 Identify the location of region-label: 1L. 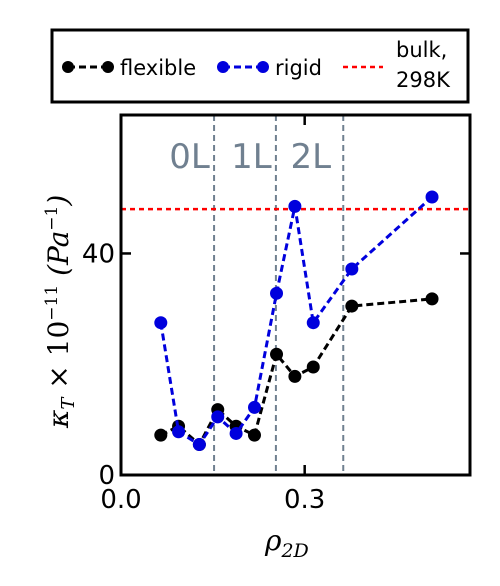
(251, 157).